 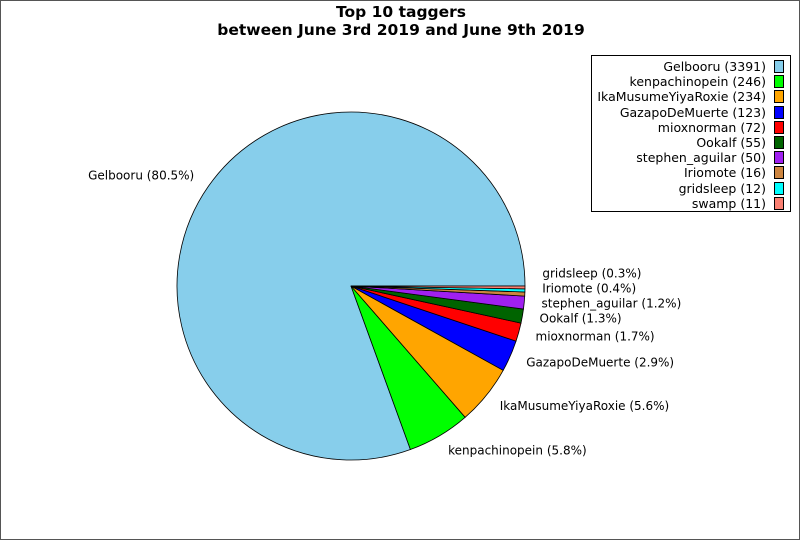 What do you see at coordinates (595, 336) in the screenshot?
I see `slice-label-mioxnorman: mioxnorman (1.7%)` at bounding box center [595, 336].